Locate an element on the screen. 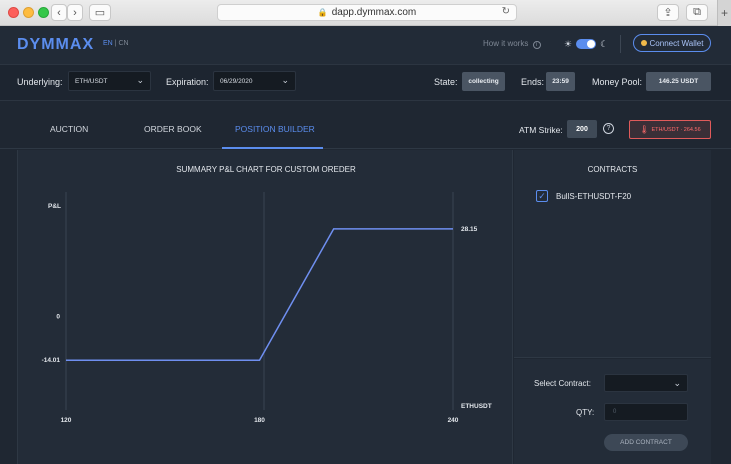 The height and width of the screenshot is (464, 731). share-icon: ⇪ is located at coordinates (668, 12).